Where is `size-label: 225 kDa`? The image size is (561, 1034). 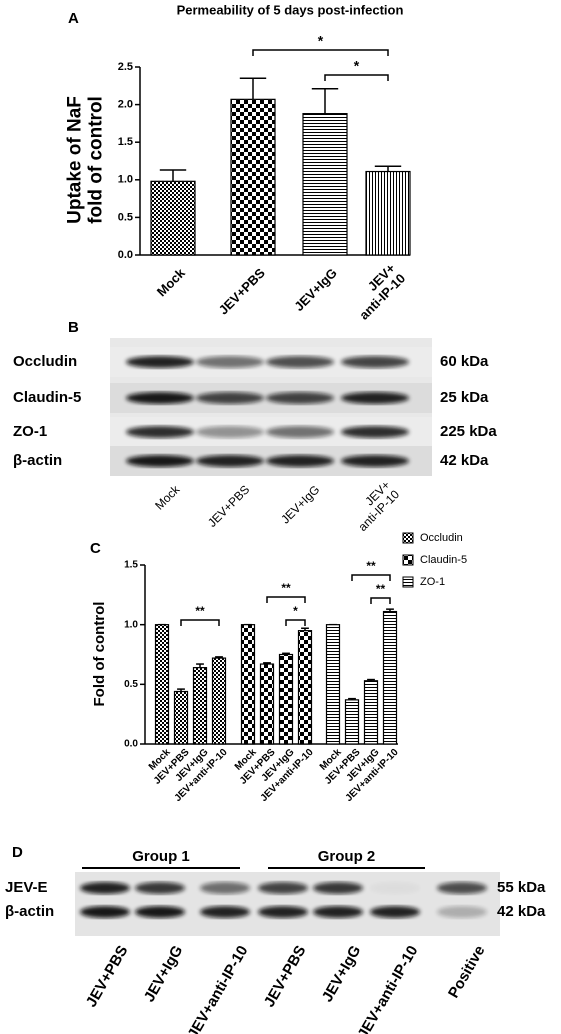
size-label: 225 kDa is located at coordinates (468, 431).